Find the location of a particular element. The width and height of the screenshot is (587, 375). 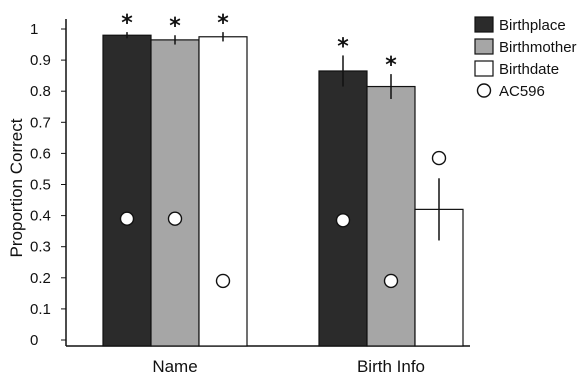

legend-label: Birthmother is located at coordinates (538, 47).